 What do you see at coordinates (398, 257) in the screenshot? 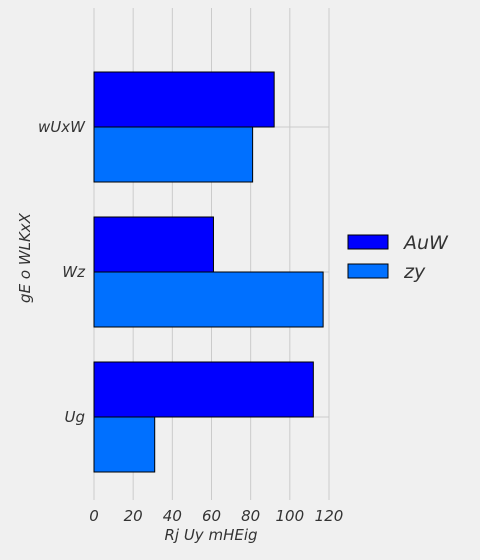
I see `legend: AuW zy` at bounding box center [398, 257].